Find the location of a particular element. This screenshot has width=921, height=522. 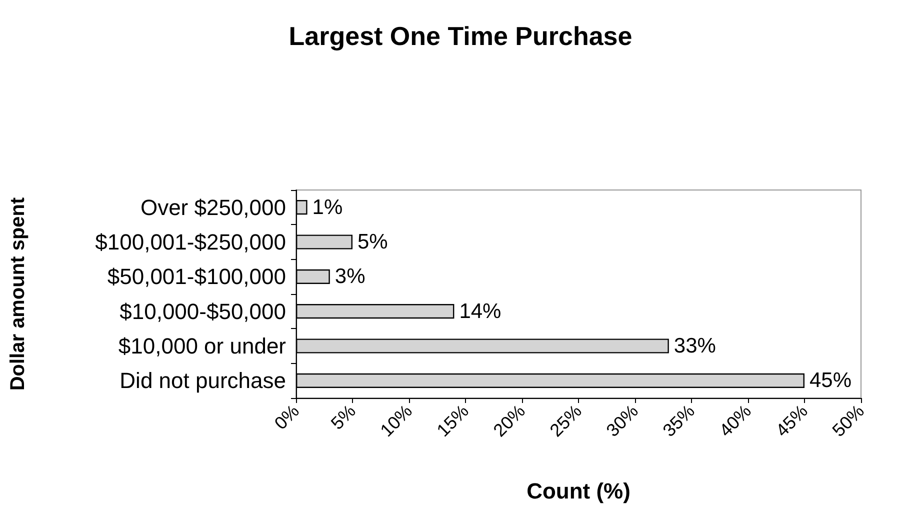

x-tick-label: 0% is located at coordinates (287, 417).